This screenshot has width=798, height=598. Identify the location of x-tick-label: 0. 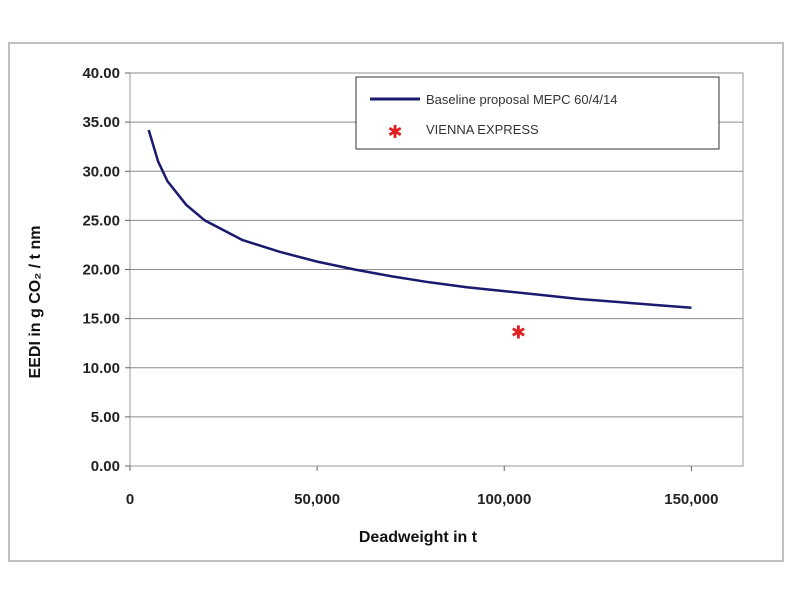
(130, 499).